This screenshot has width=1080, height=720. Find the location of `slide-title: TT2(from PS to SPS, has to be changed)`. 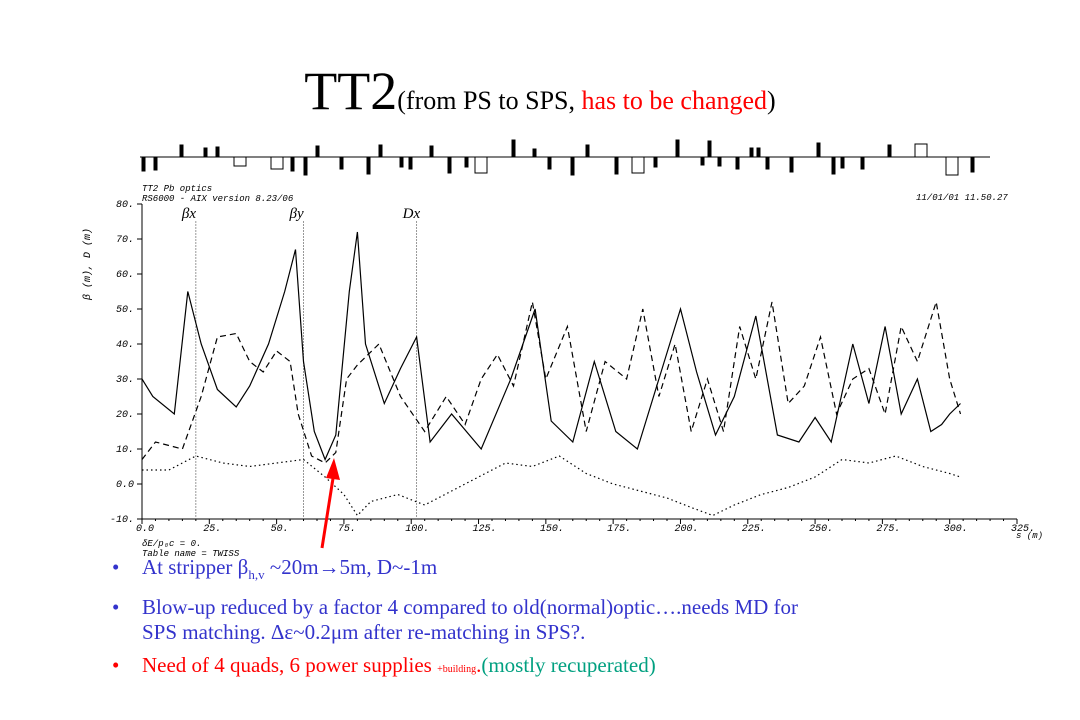

slide-title: TT2(from PS to SPS, has to be changed) is located at coordinates (540, 91).